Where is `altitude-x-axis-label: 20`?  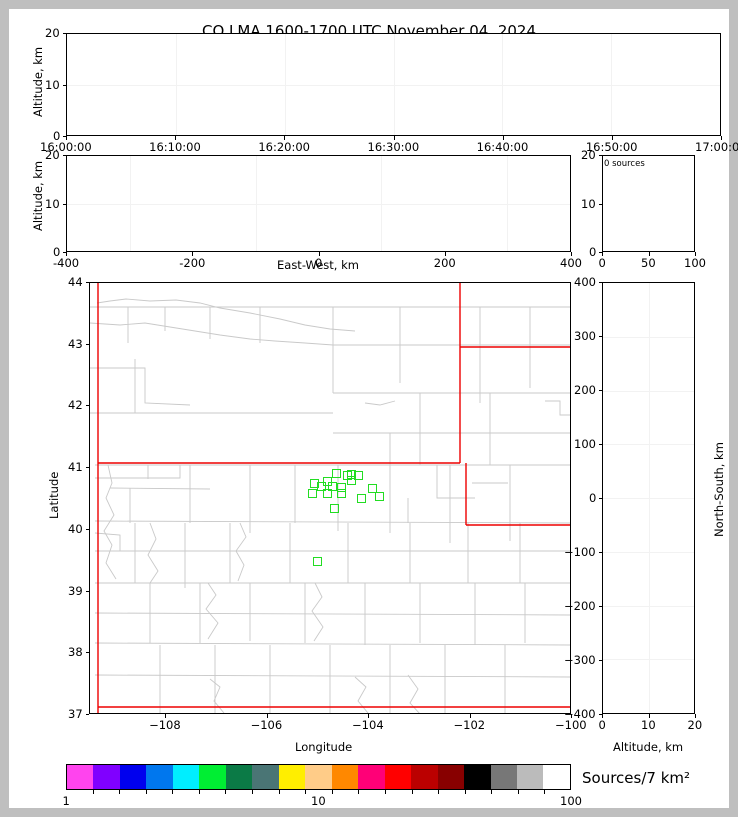
altitude-x-axis-label: 20 is located at coordinates (695, 725).